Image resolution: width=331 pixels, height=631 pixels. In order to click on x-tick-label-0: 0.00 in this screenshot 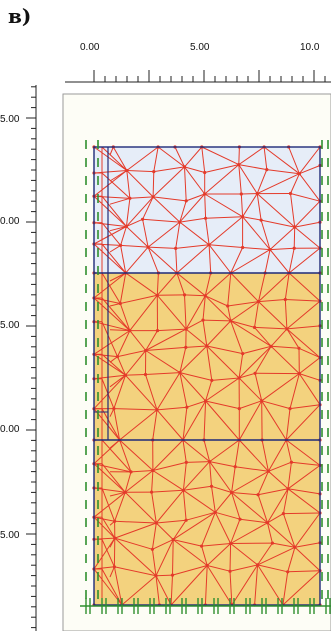, I will do `click(90, 47)`.